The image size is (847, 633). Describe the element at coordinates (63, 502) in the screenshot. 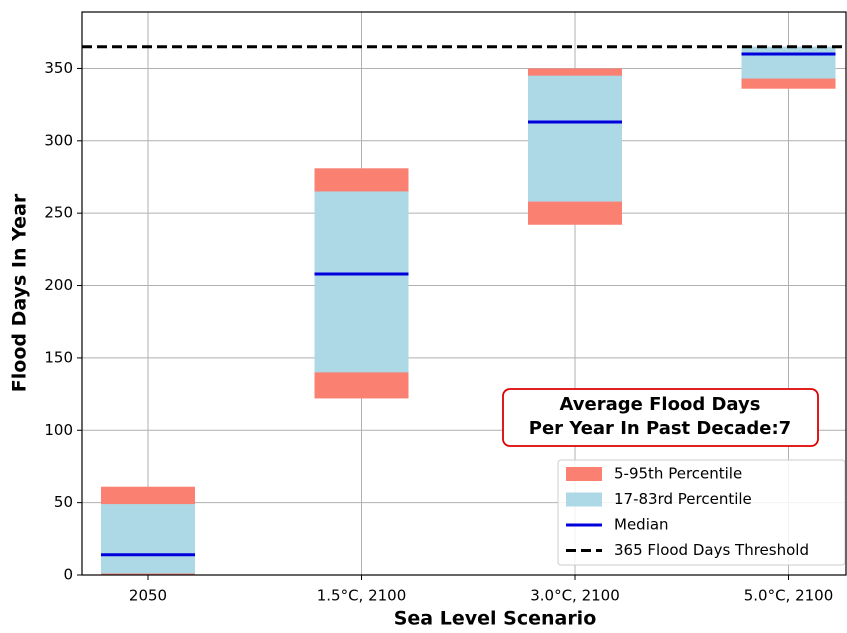

I see `y-tick-label: 50` at that location.